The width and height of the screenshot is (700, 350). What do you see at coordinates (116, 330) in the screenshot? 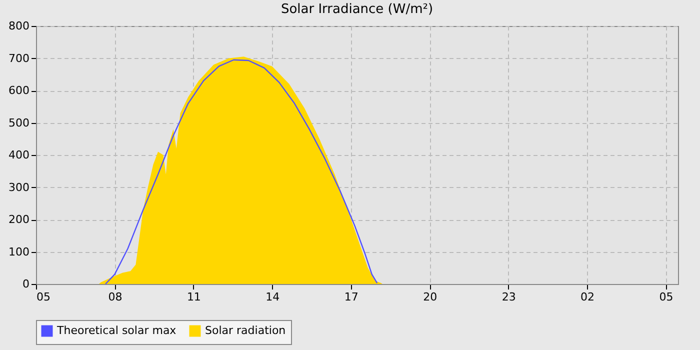
I see `legend-label: Theoretical solar max` at bounding box center [116, 330].